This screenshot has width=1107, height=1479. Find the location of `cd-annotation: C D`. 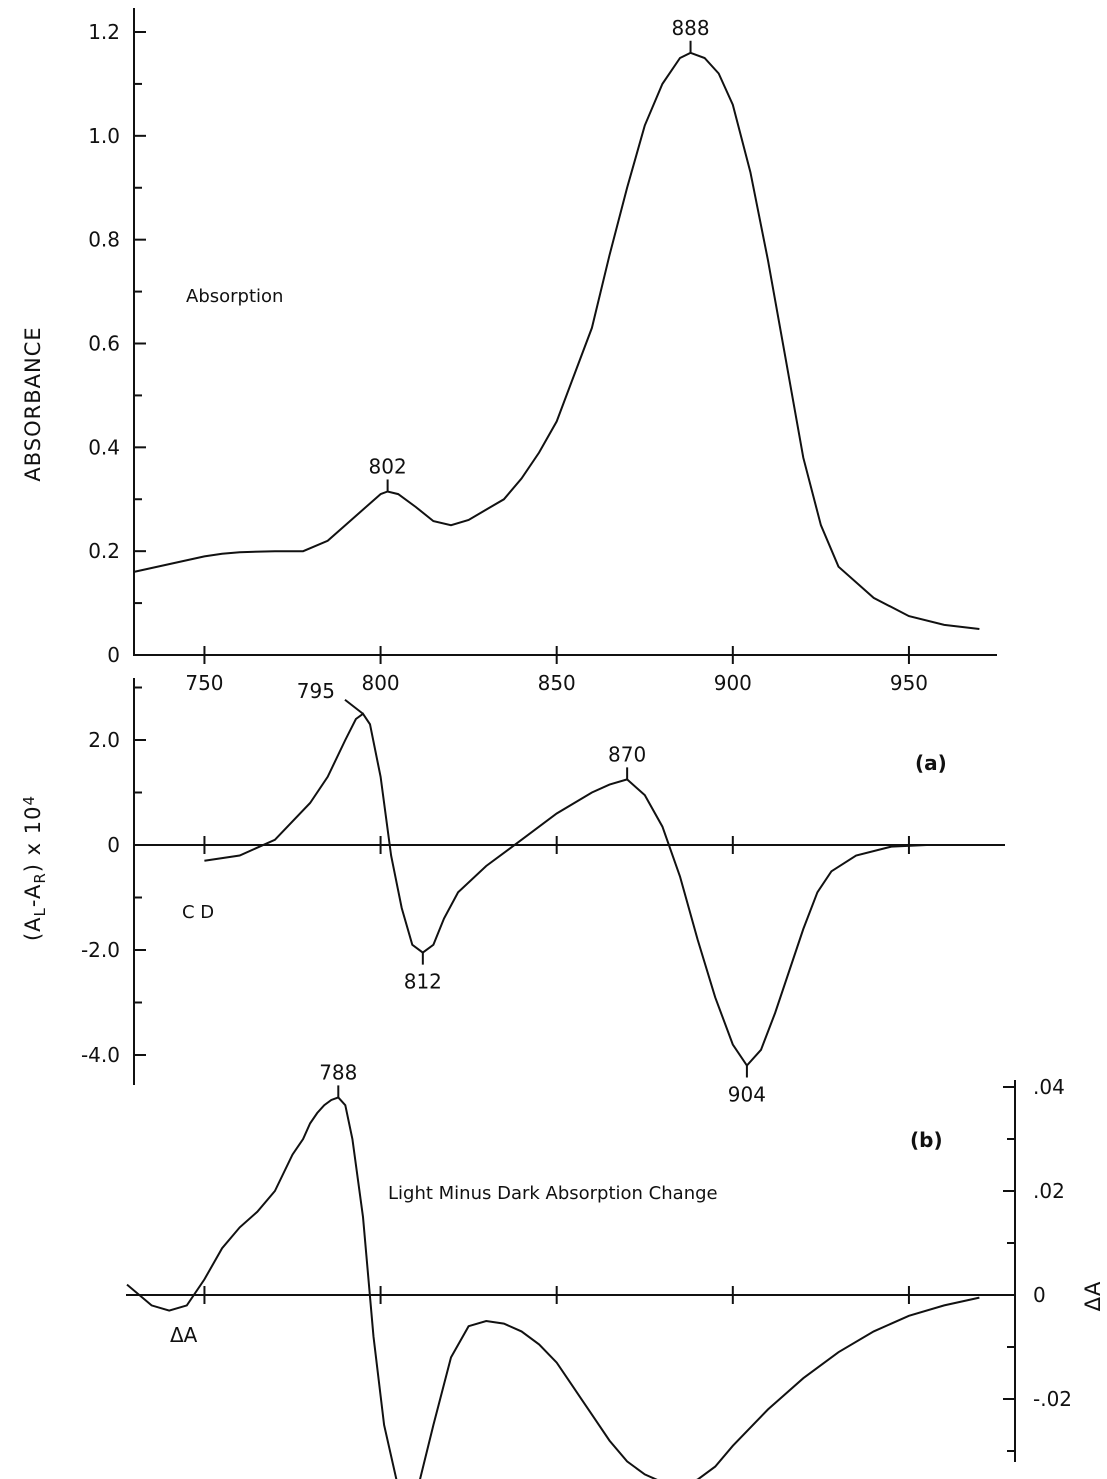

cd-annotation: C D is located at coordinates (198, 912).